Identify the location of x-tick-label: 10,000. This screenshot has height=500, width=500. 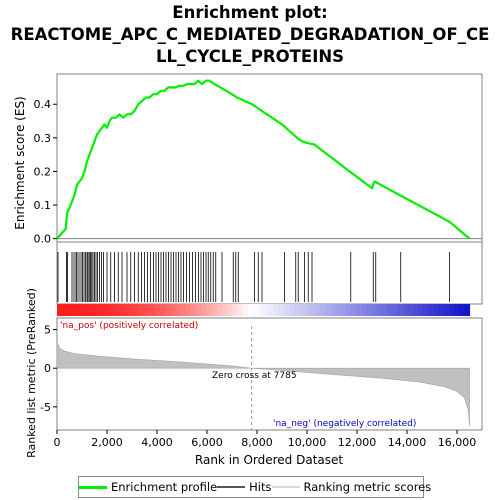
(307, 442).